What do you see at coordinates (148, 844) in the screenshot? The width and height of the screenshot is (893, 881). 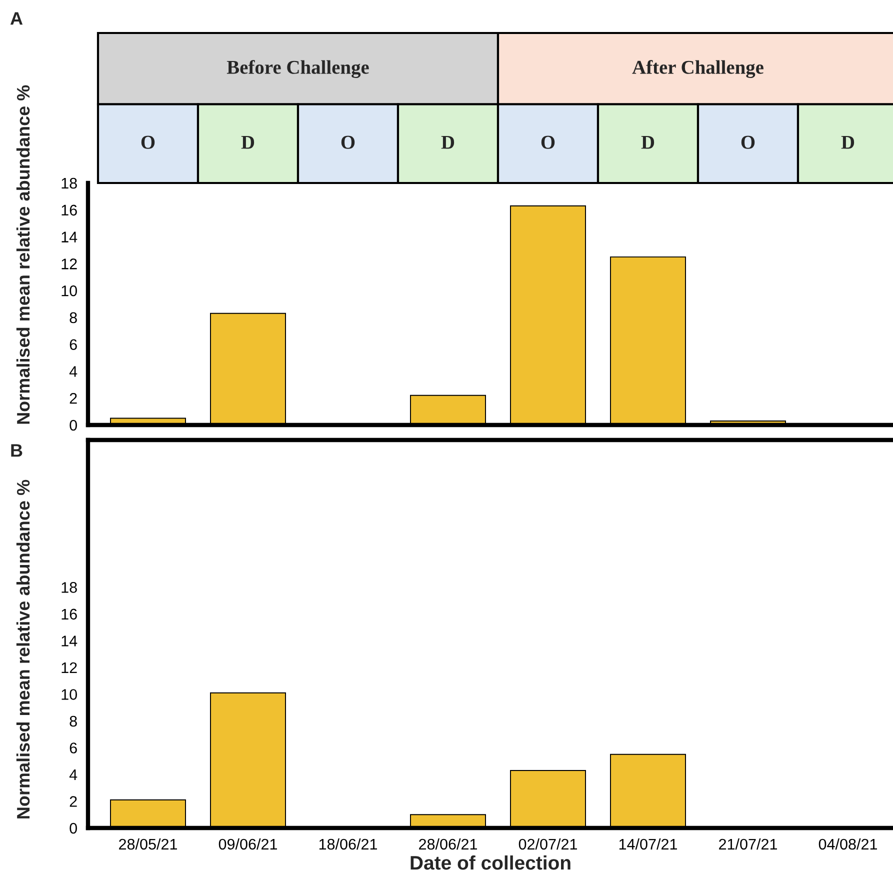 I see `x-tick-label: 28/05/21` at bounding box center [148, 844].